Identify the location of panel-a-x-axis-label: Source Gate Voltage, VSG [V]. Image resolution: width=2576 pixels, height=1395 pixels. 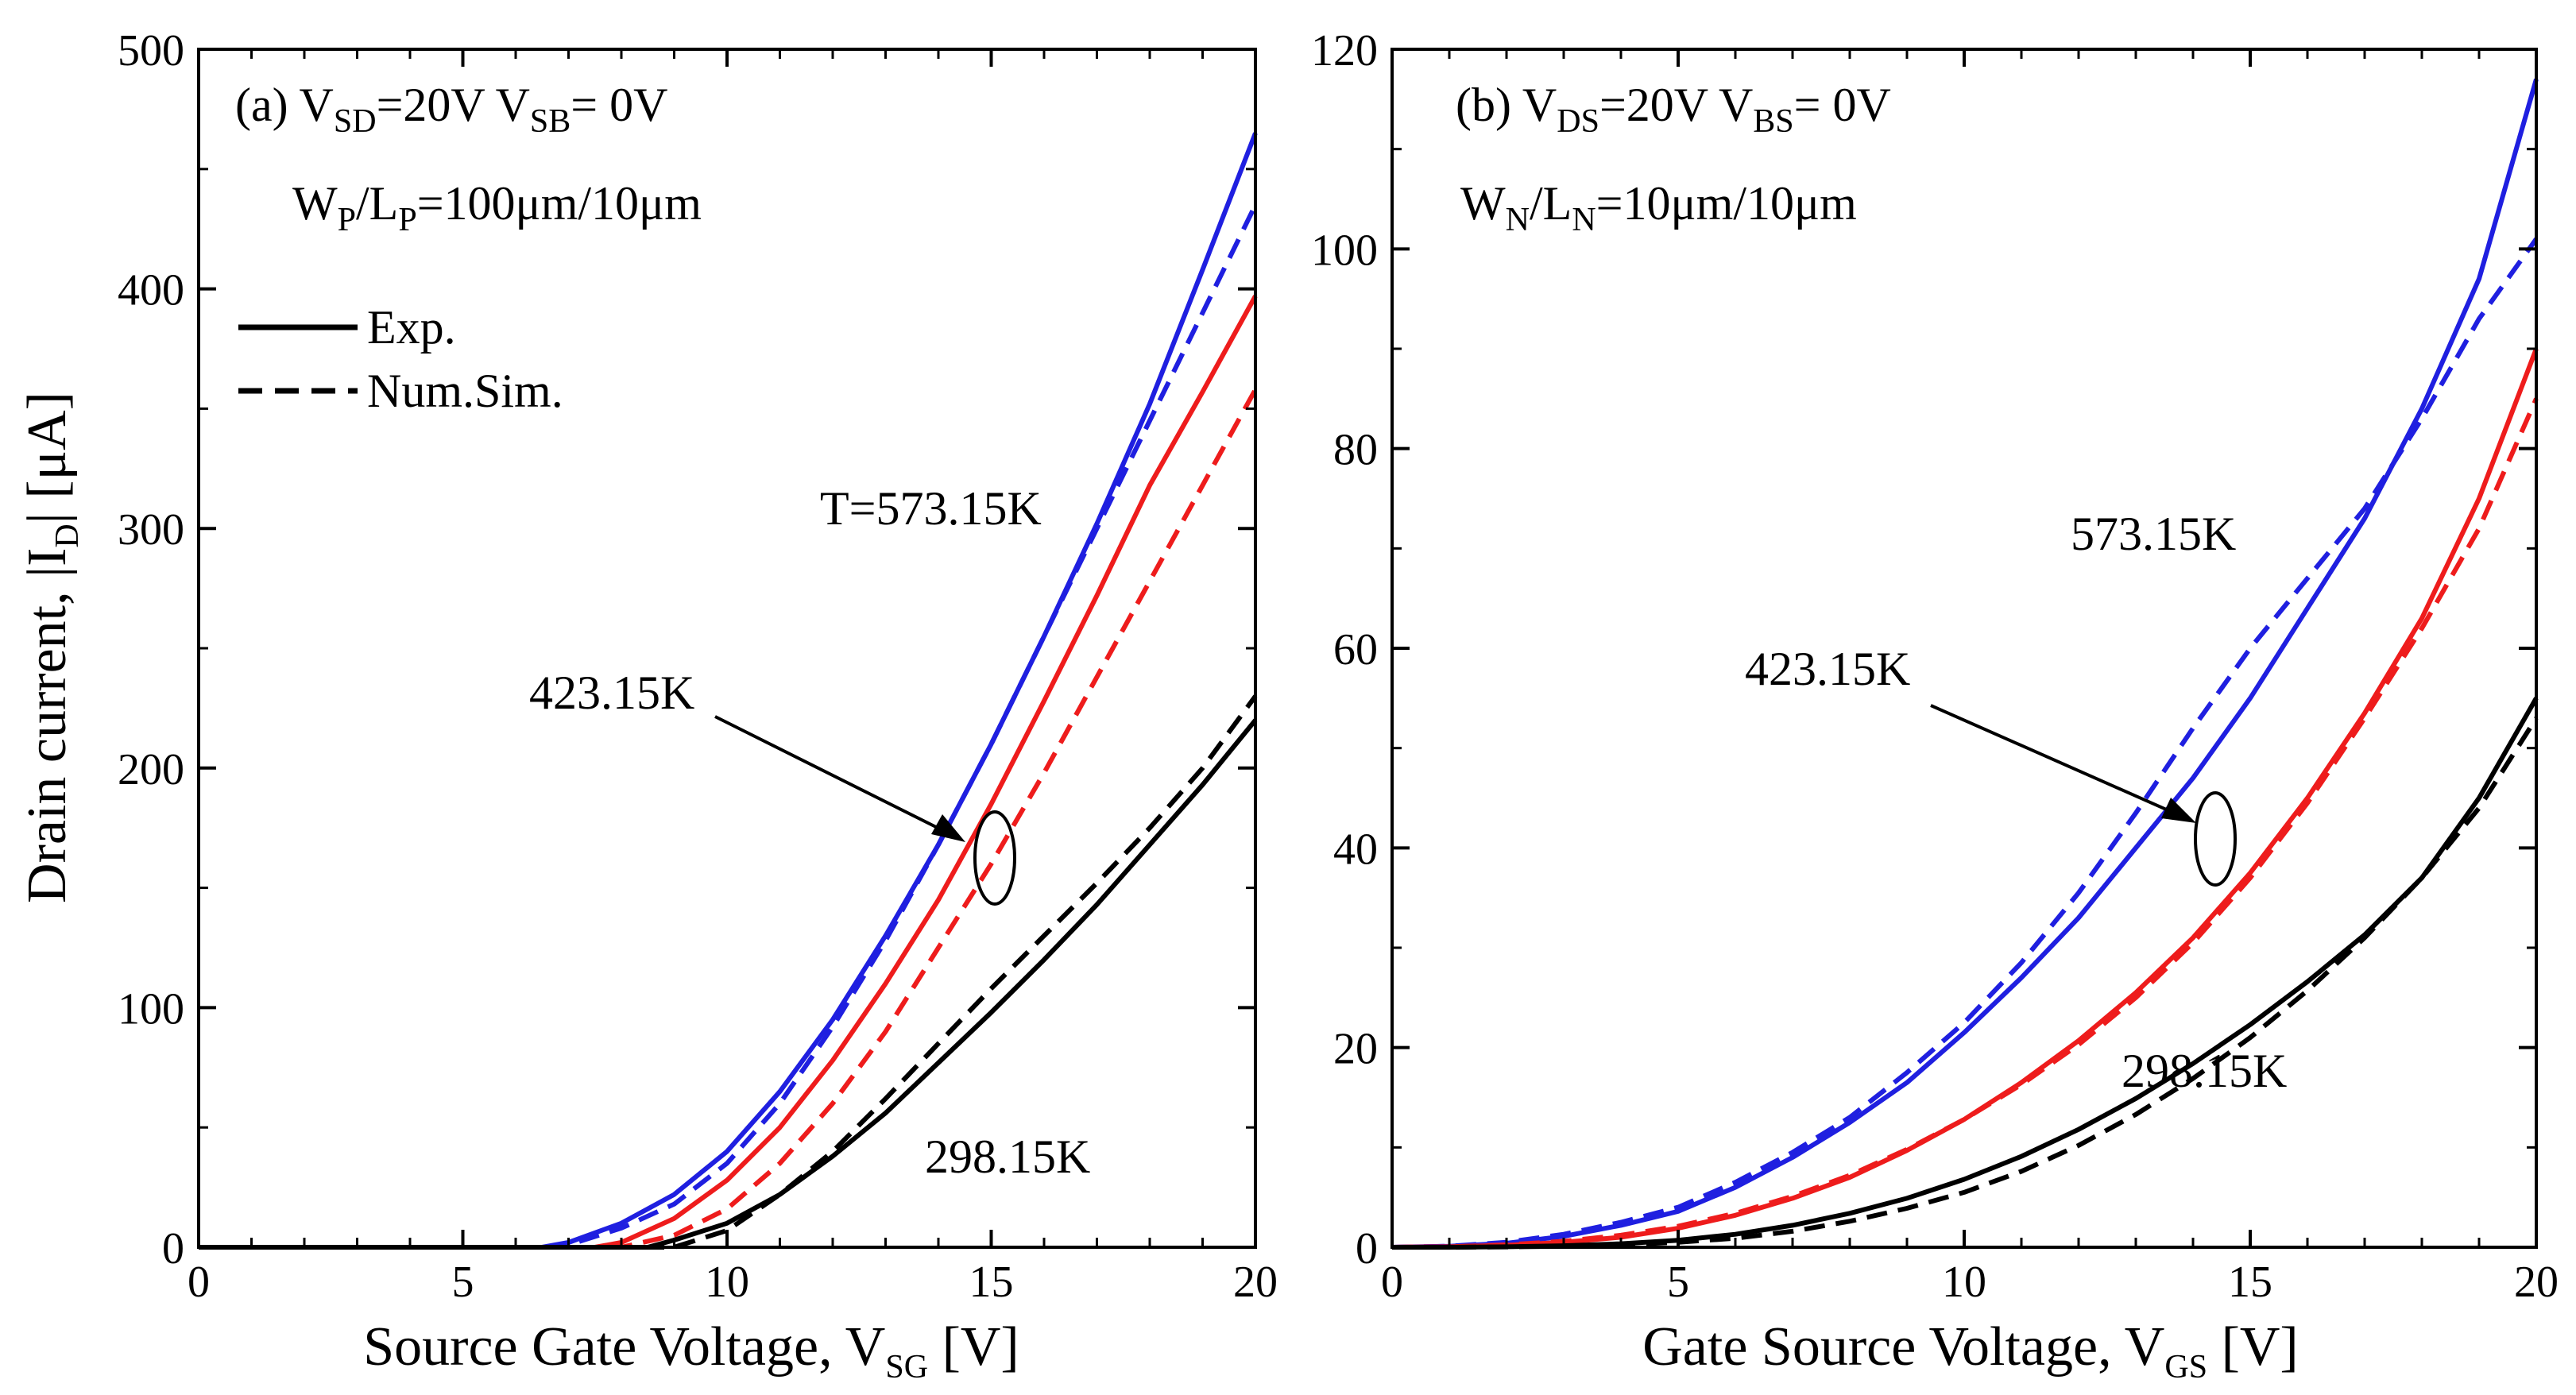
(691, 1350).